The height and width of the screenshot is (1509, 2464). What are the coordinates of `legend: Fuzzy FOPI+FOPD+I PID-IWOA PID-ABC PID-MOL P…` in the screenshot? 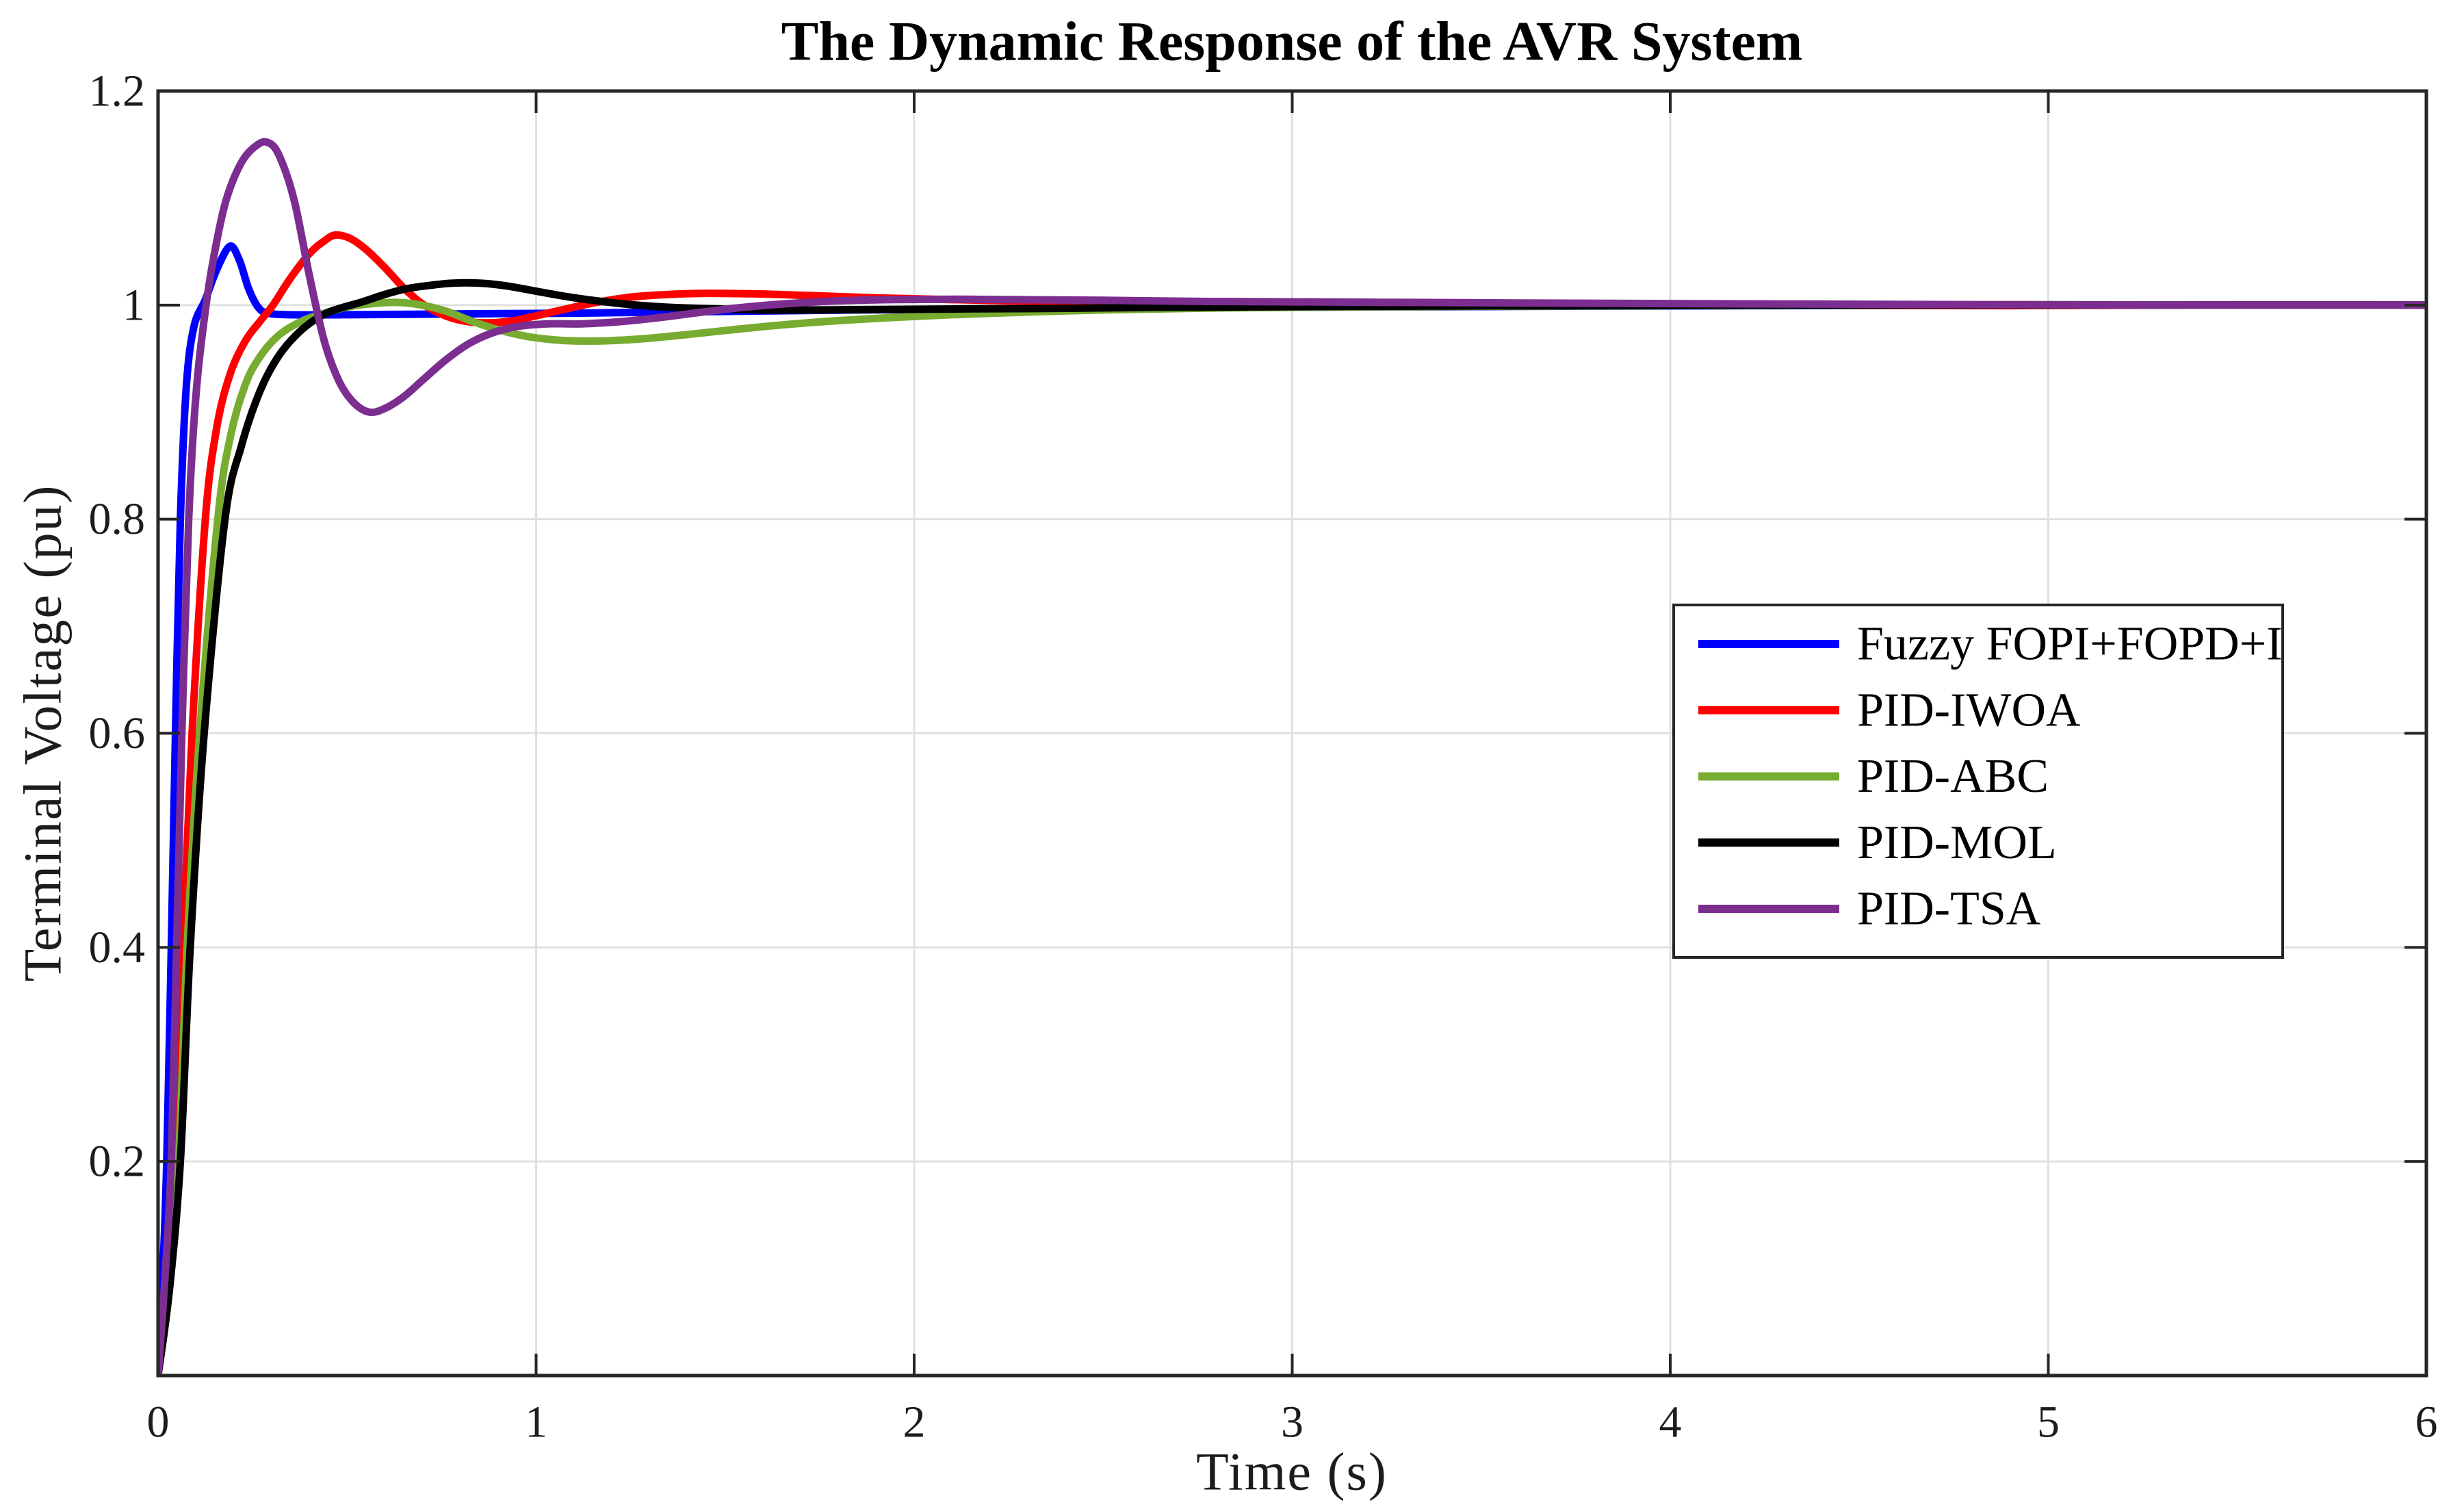 It's located at (1978, 781).